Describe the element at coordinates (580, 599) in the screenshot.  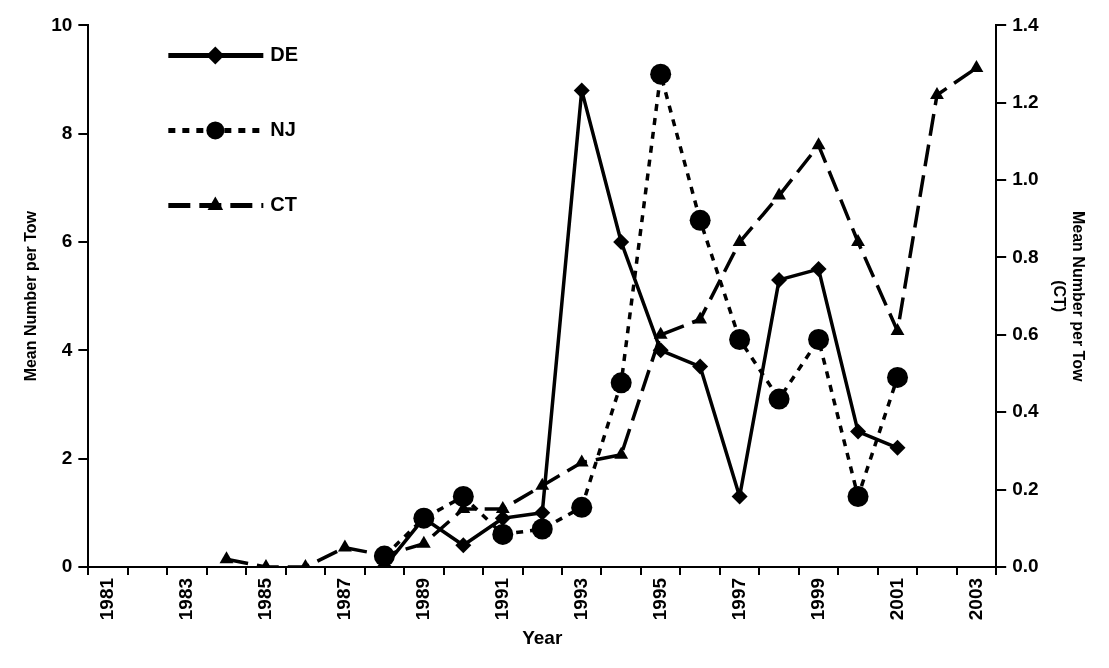
I see `x-tick-label: 1993` at that location.